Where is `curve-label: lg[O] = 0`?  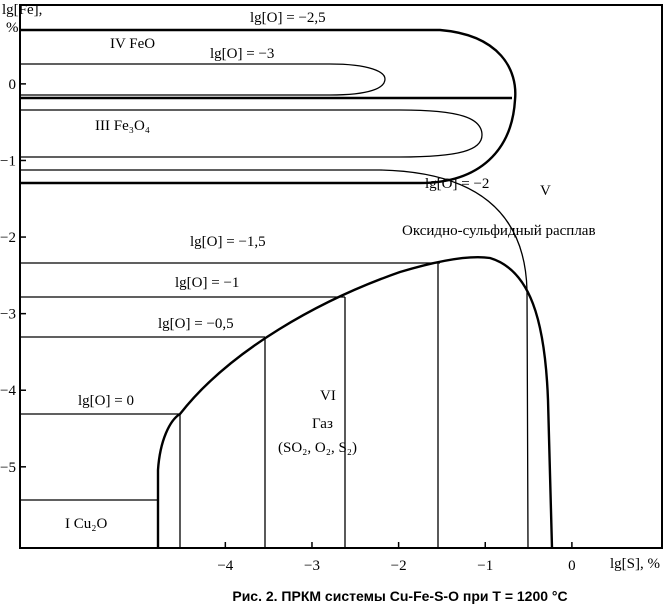 curve-label: lg[O] = 0 is located at coordinates (106, 401).